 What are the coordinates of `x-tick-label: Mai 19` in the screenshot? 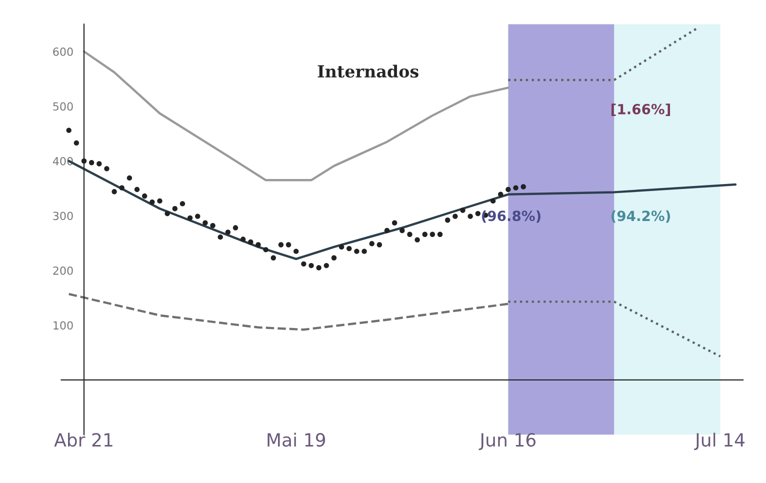 It's located at (297, 439).